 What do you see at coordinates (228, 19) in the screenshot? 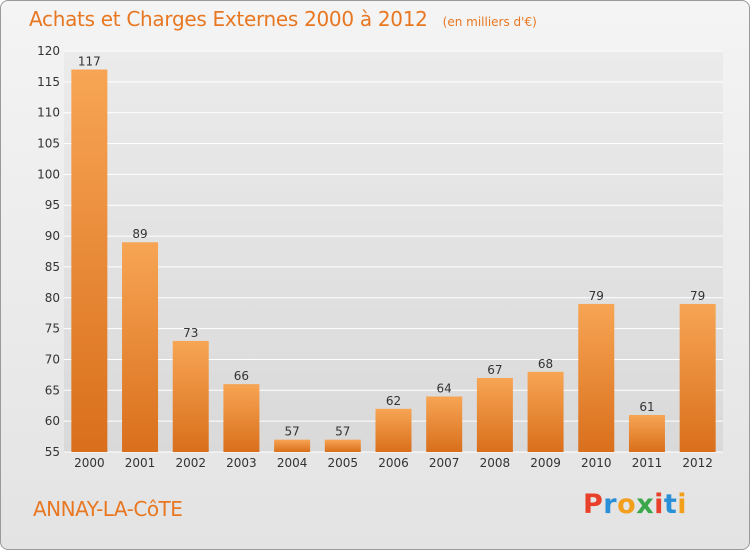
I see `chart-title: Achats et Charges Externes 2000 à 2012` at bounding box center [228, 19].